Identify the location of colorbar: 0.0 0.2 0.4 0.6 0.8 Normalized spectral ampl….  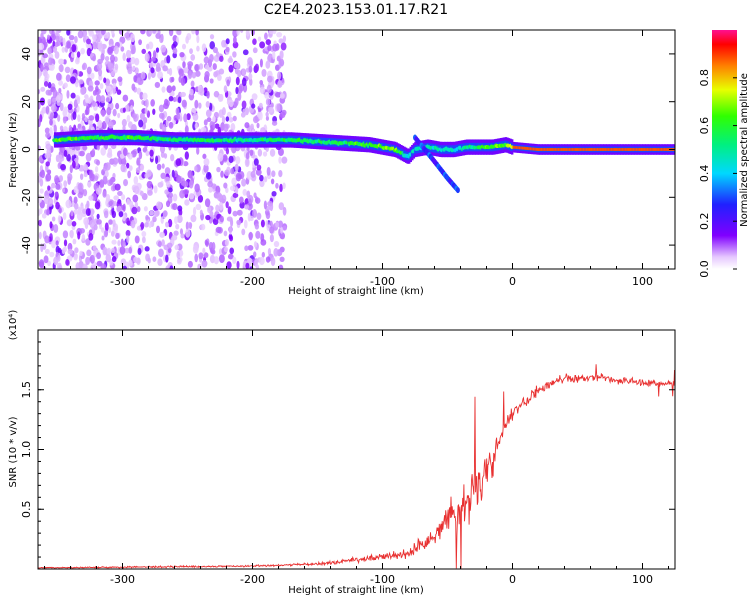
(724, 154).